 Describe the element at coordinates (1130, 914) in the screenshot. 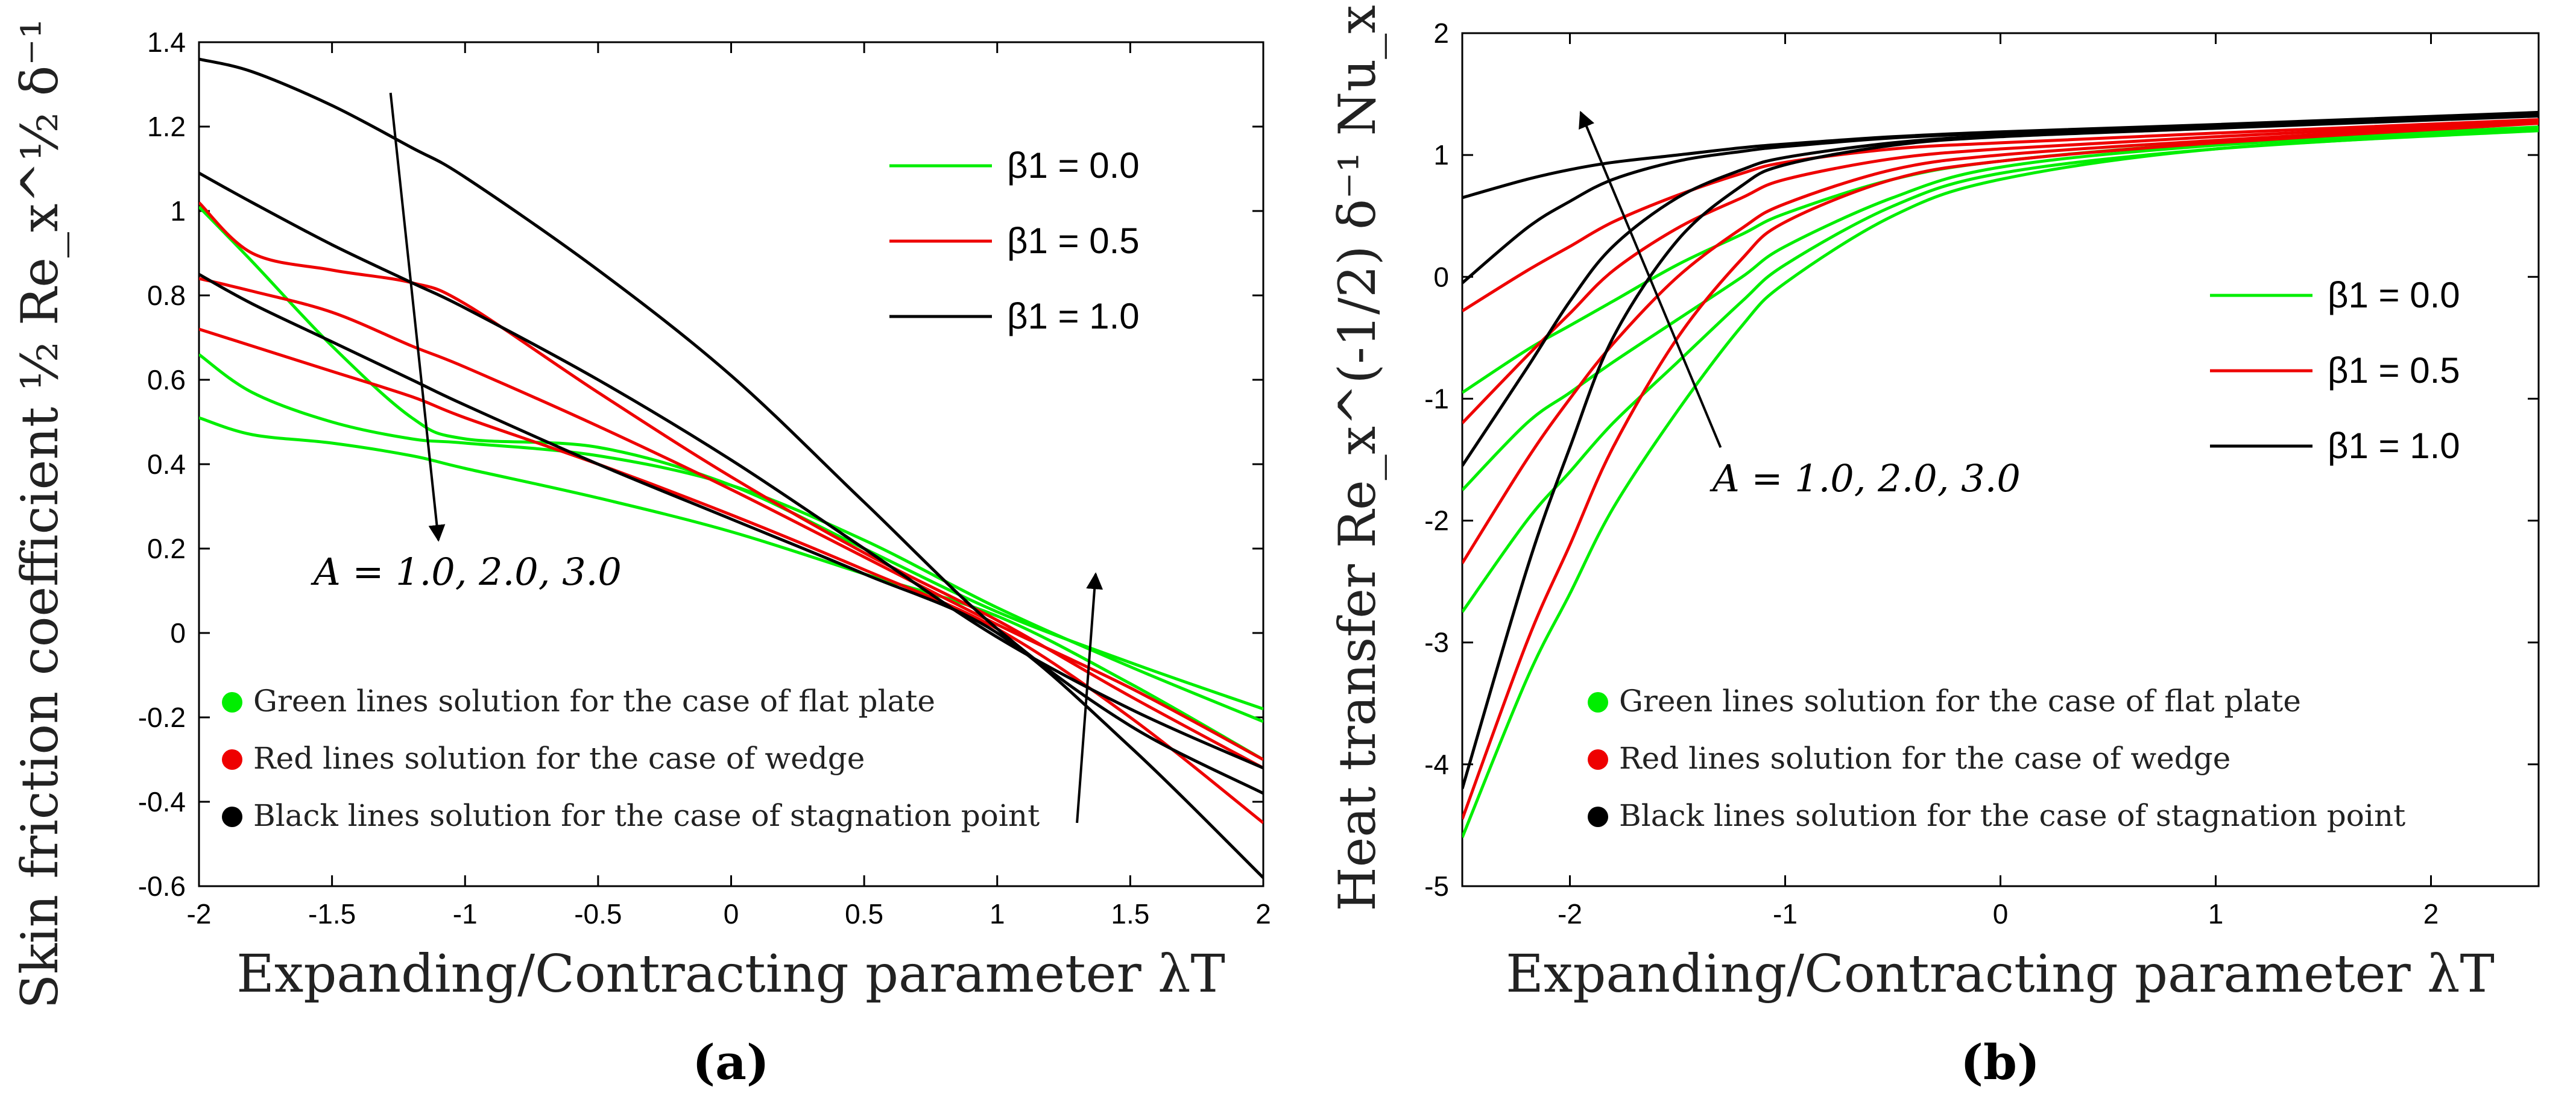

I see `x-tick-label: 1.5` at that location.